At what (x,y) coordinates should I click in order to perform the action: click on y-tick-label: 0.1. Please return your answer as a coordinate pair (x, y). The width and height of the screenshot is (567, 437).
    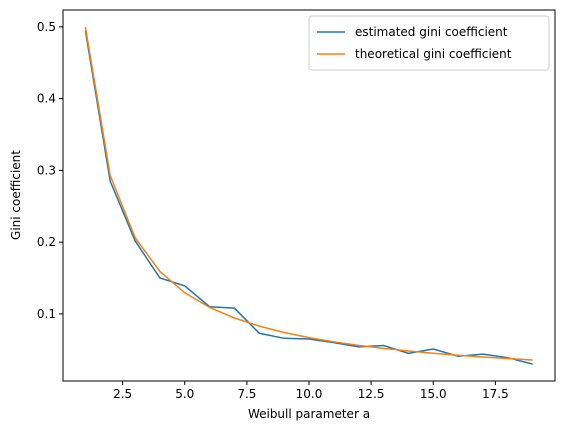
    Looking at the image, I should click on (46, 314).